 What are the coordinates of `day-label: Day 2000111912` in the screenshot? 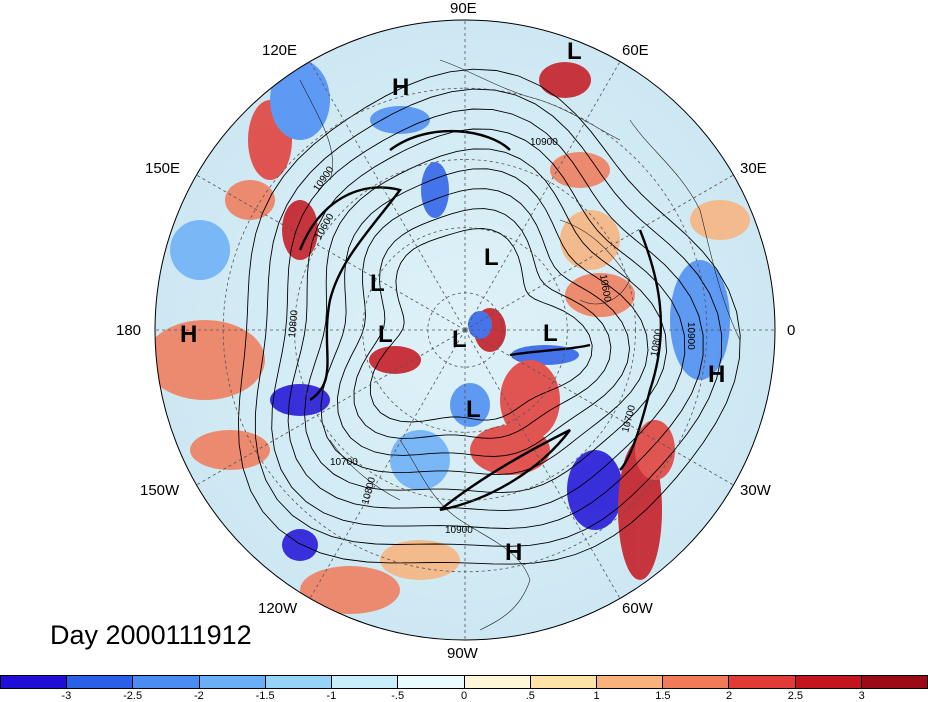 It's located at (151, 635).